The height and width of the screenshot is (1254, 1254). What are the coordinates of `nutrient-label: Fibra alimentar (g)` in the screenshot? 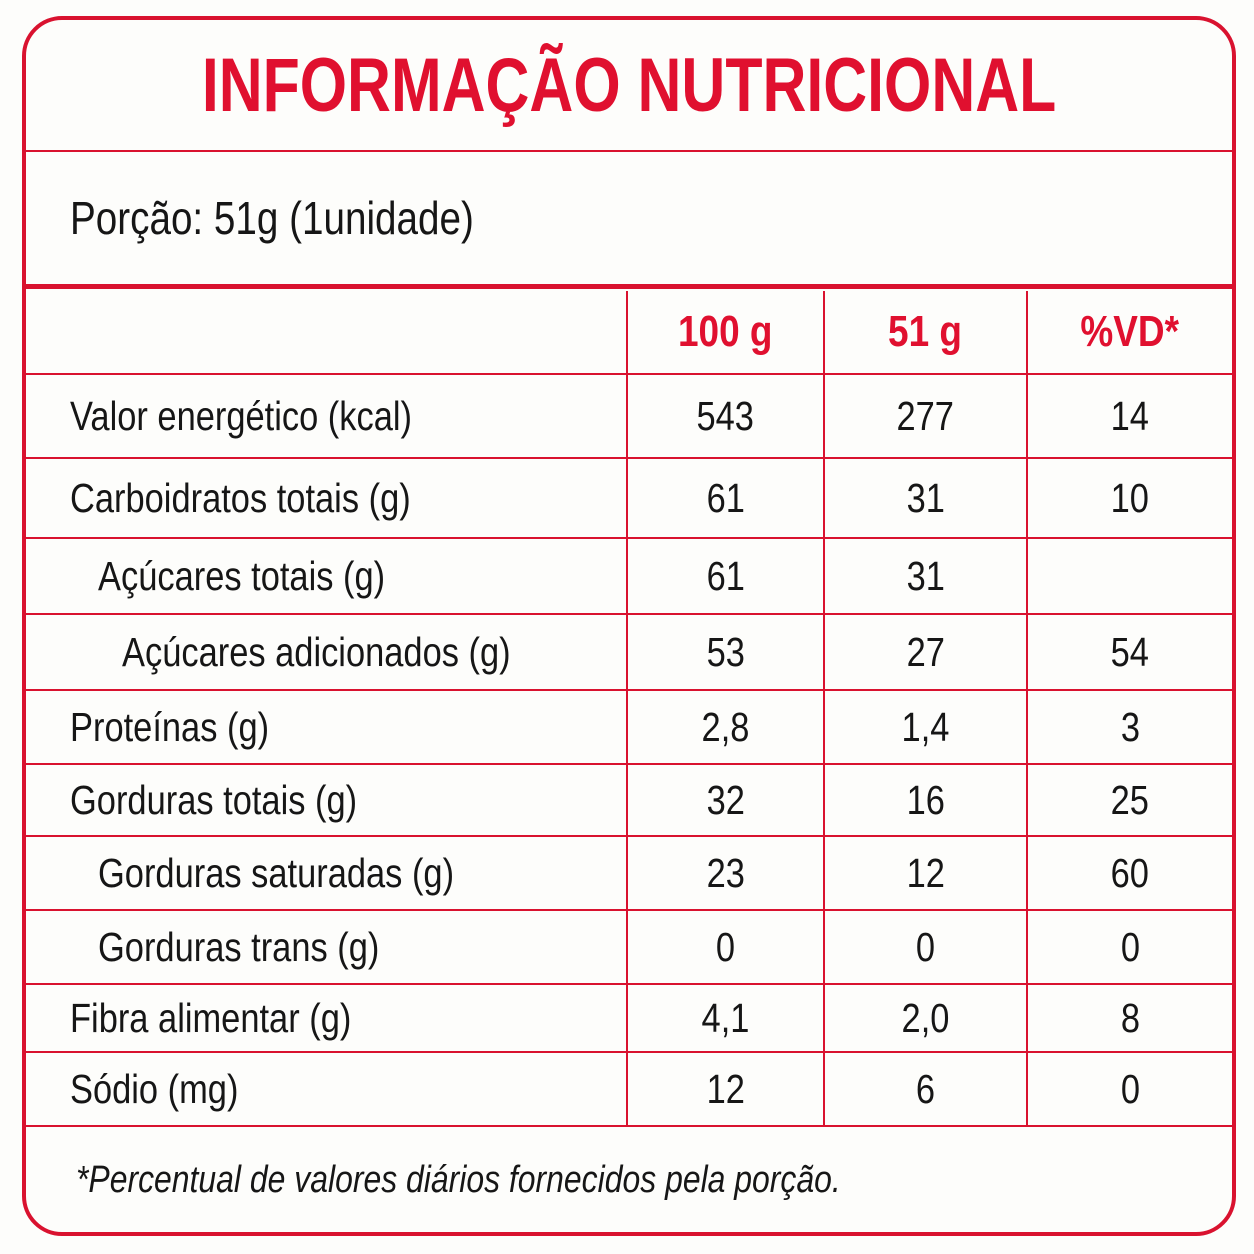 It's located at (211, 1017).